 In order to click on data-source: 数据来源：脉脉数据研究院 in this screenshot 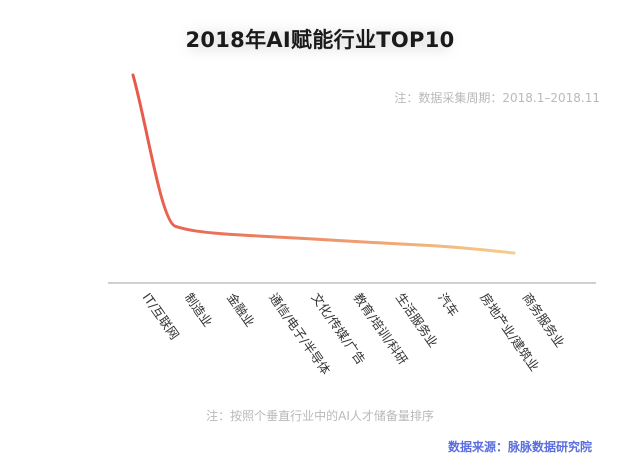, I will do `click(519, 447)`.